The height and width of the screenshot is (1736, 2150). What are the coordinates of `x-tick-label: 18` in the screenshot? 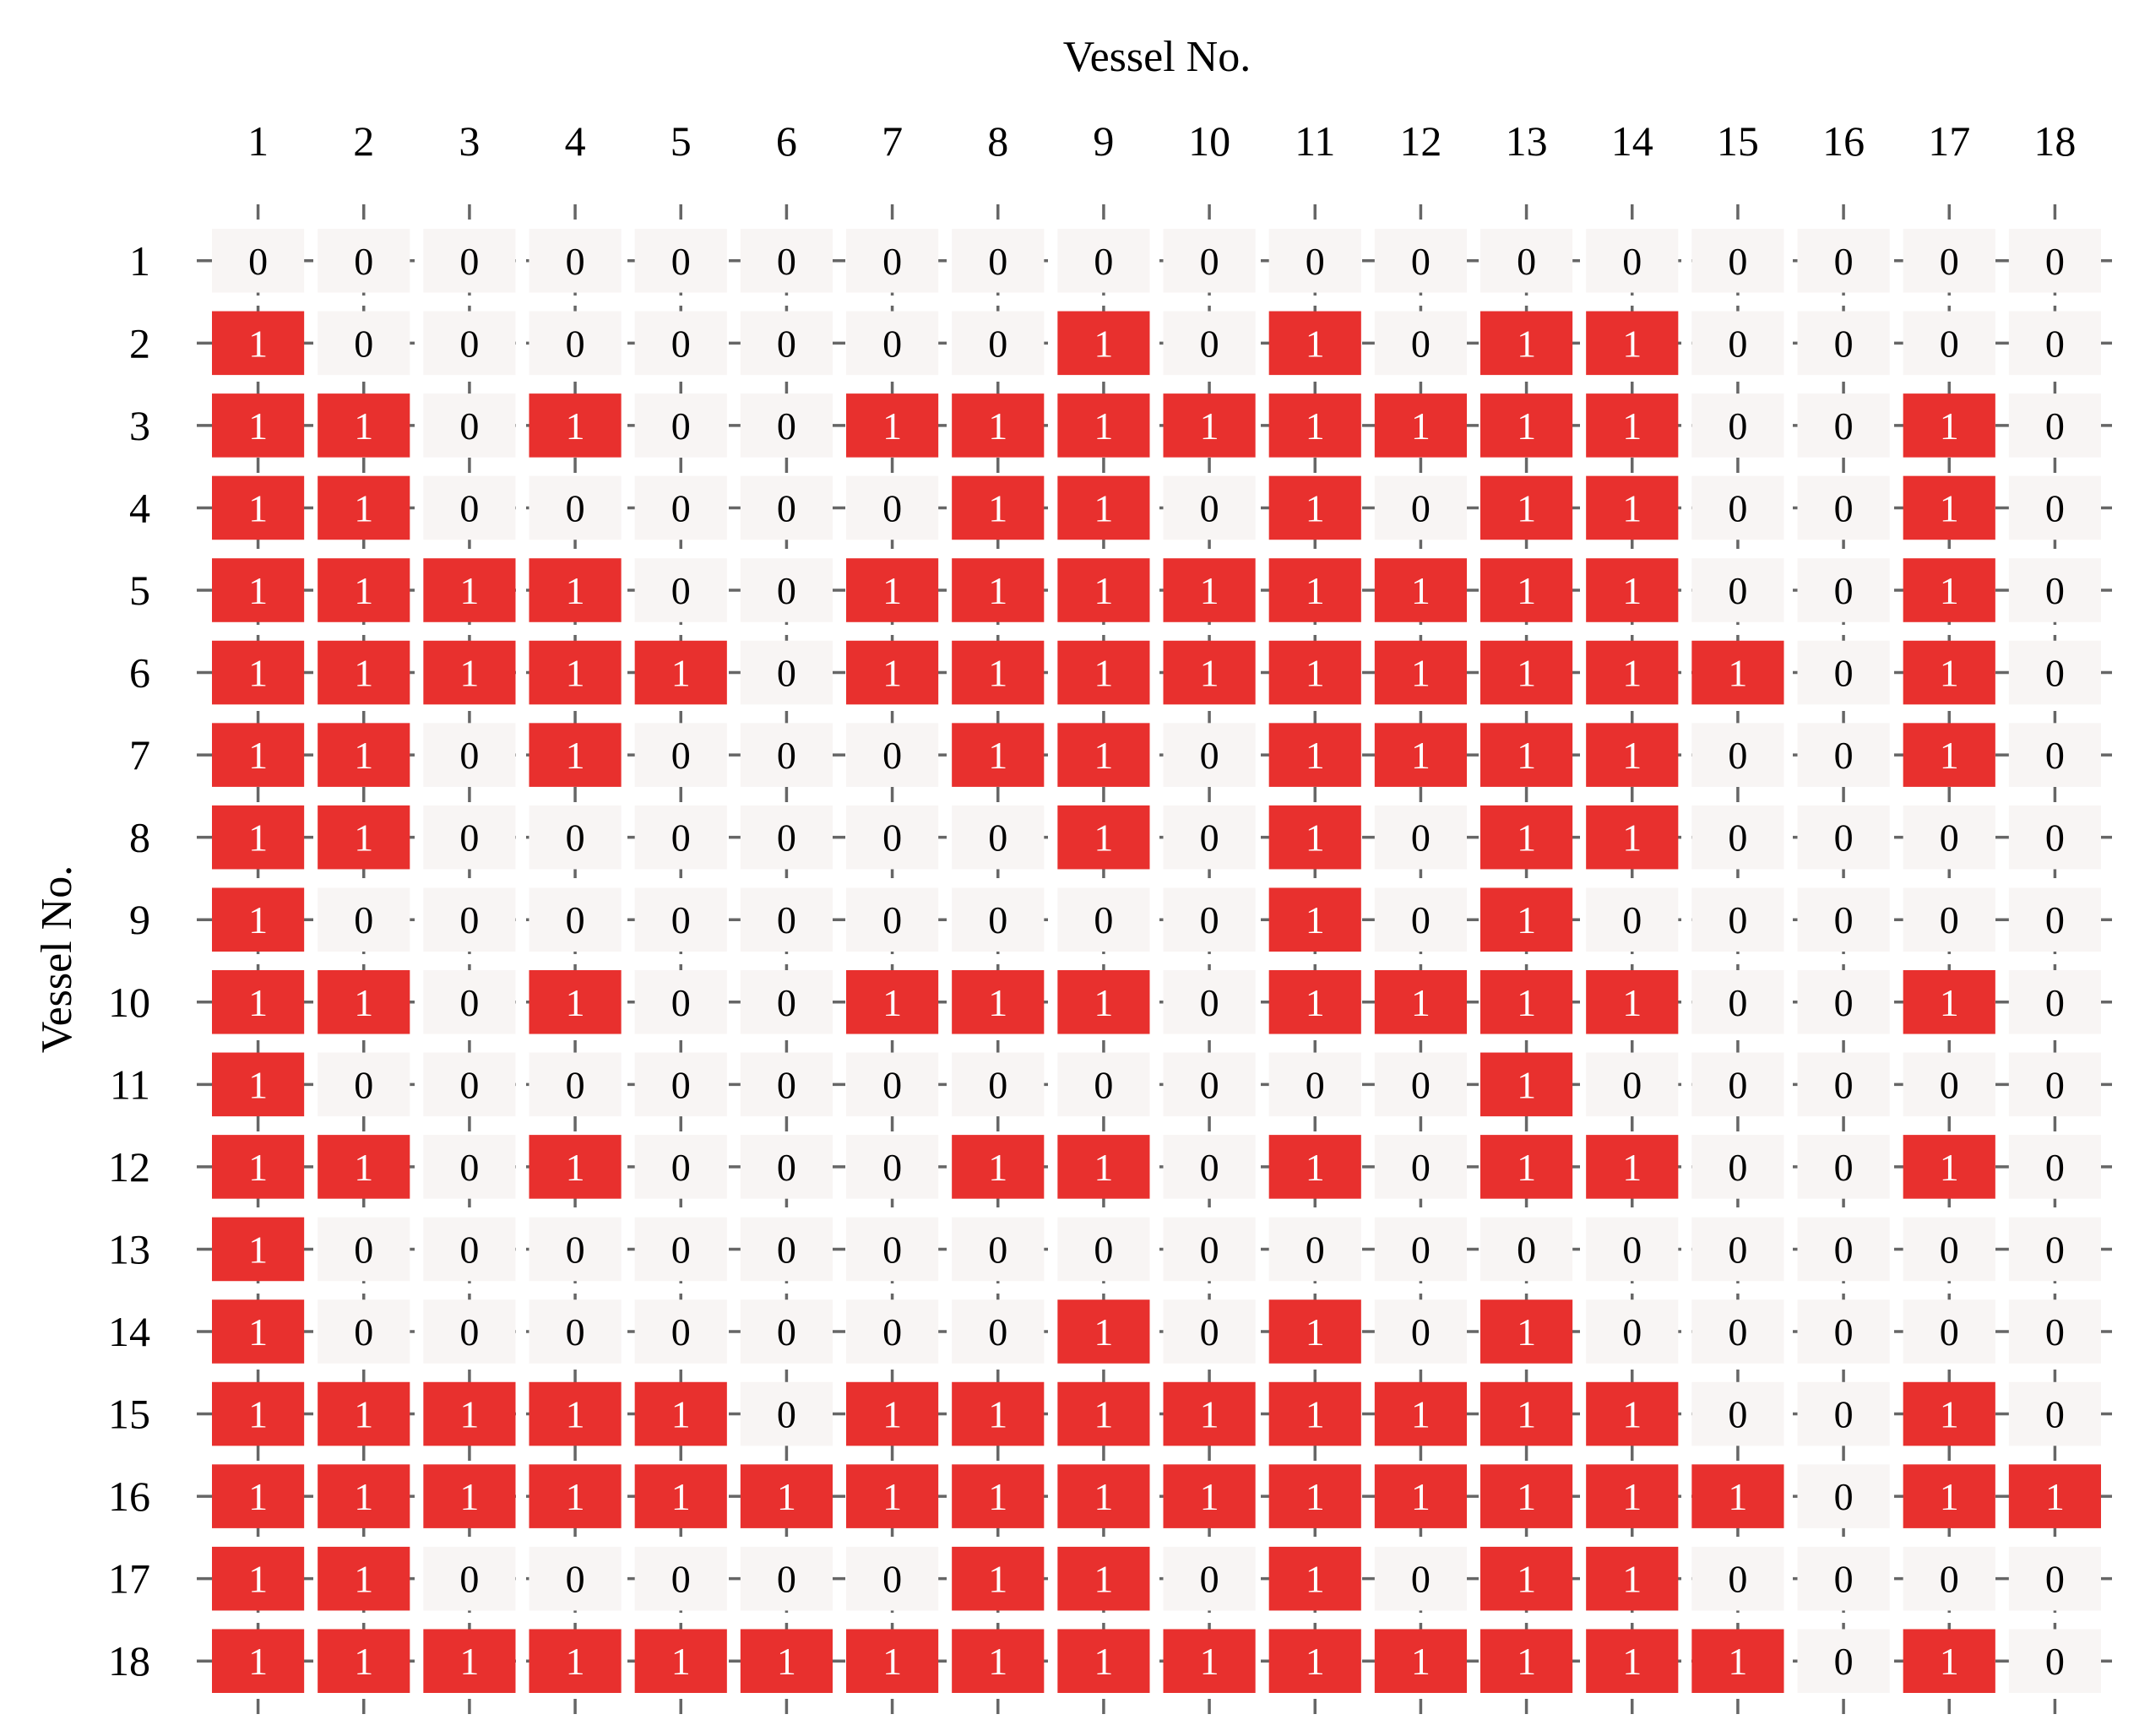 It's located at (2054, 141).